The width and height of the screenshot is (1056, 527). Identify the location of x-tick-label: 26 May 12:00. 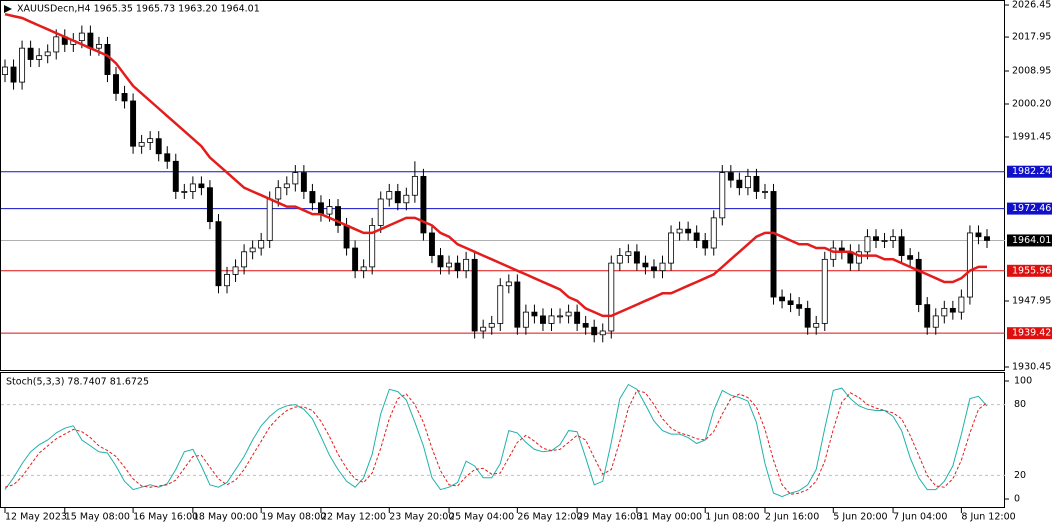
(549, 517).